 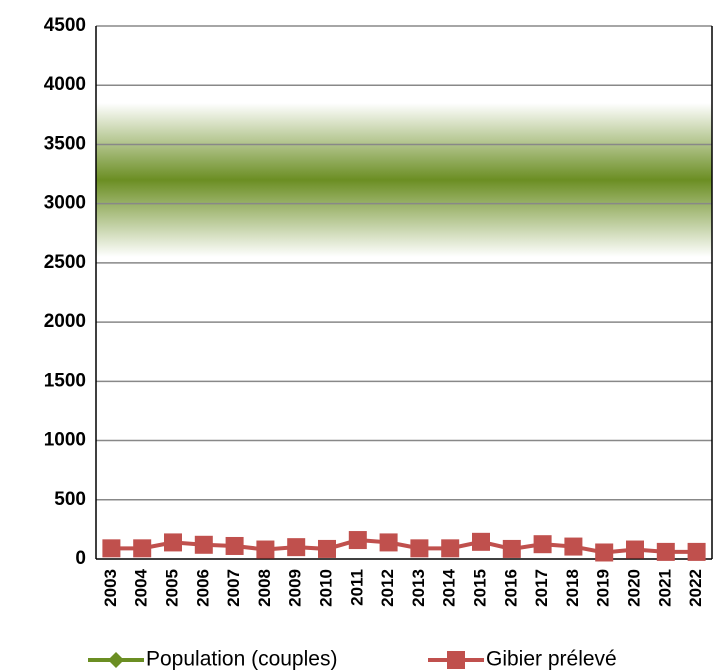 What do you see at coordinates (233, 588) in the screenshot?
I see `x-tick-label: 2007` at bounding box center [233, 588].